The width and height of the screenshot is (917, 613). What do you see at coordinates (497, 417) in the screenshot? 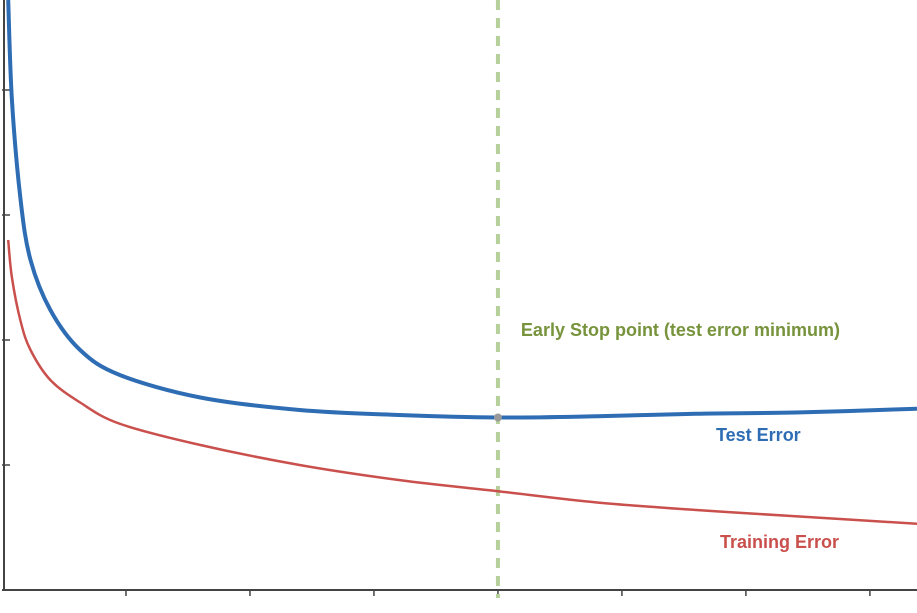
I see `early-stop-point` at bounding box center [497, 417].